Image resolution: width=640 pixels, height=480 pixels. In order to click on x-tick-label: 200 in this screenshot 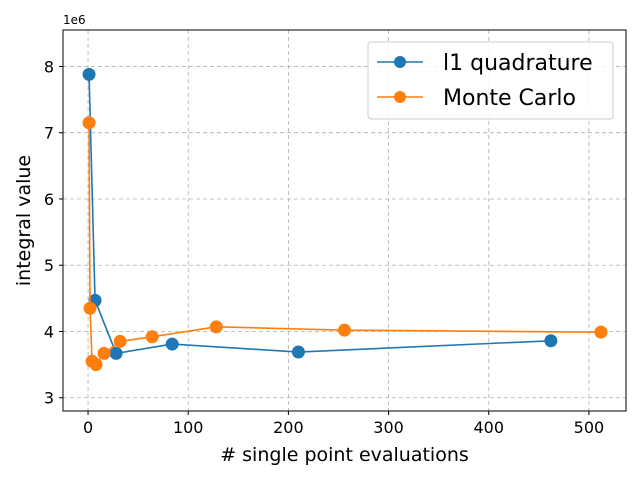, I will do `click(288, 427)`.